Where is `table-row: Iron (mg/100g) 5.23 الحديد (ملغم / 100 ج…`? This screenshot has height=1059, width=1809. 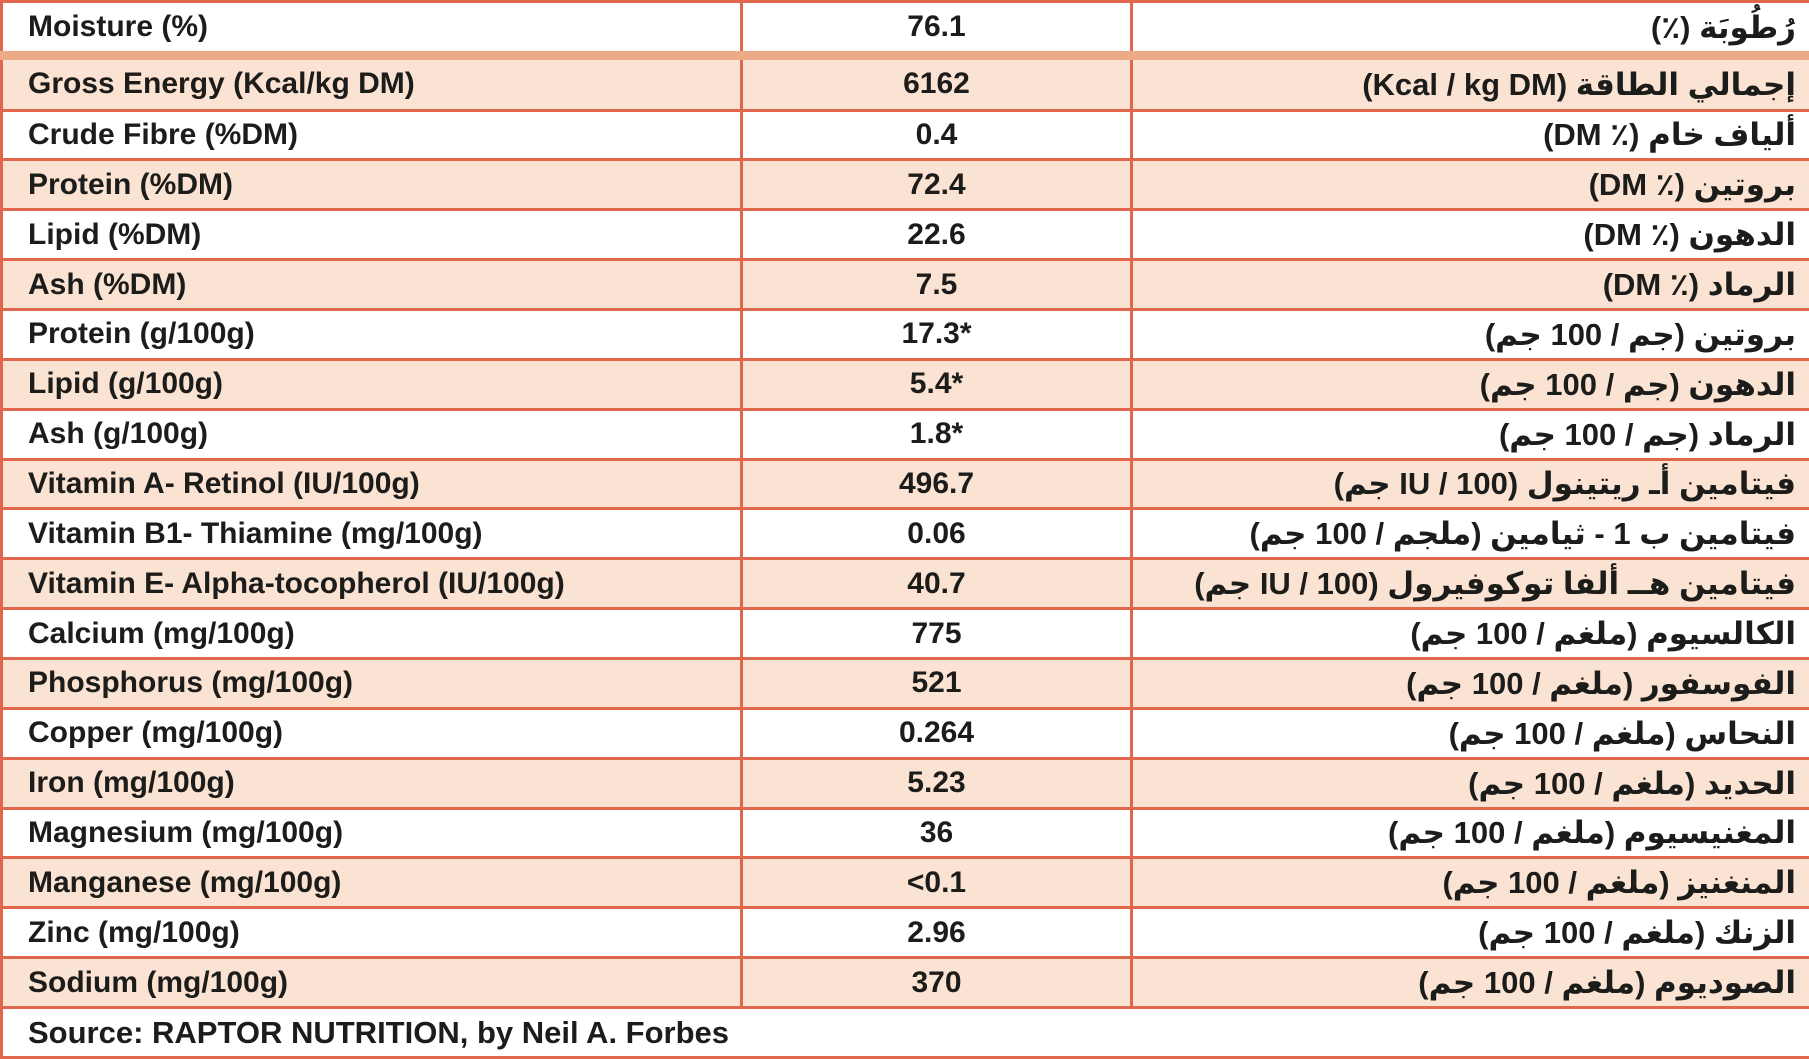
table-row: Iron (mg/100g) 5.23 الحديد (ملغم / 100 ج… is located at coordinates (904, 783).